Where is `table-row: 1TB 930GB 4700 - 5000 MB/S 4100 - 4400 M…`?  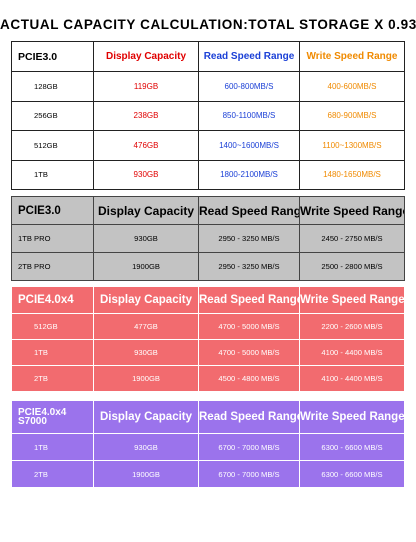 table-row: 1TB 930GB 4700 - 5000 MB/S 4100 - 4400 M… is located at coordinates (208, 352).